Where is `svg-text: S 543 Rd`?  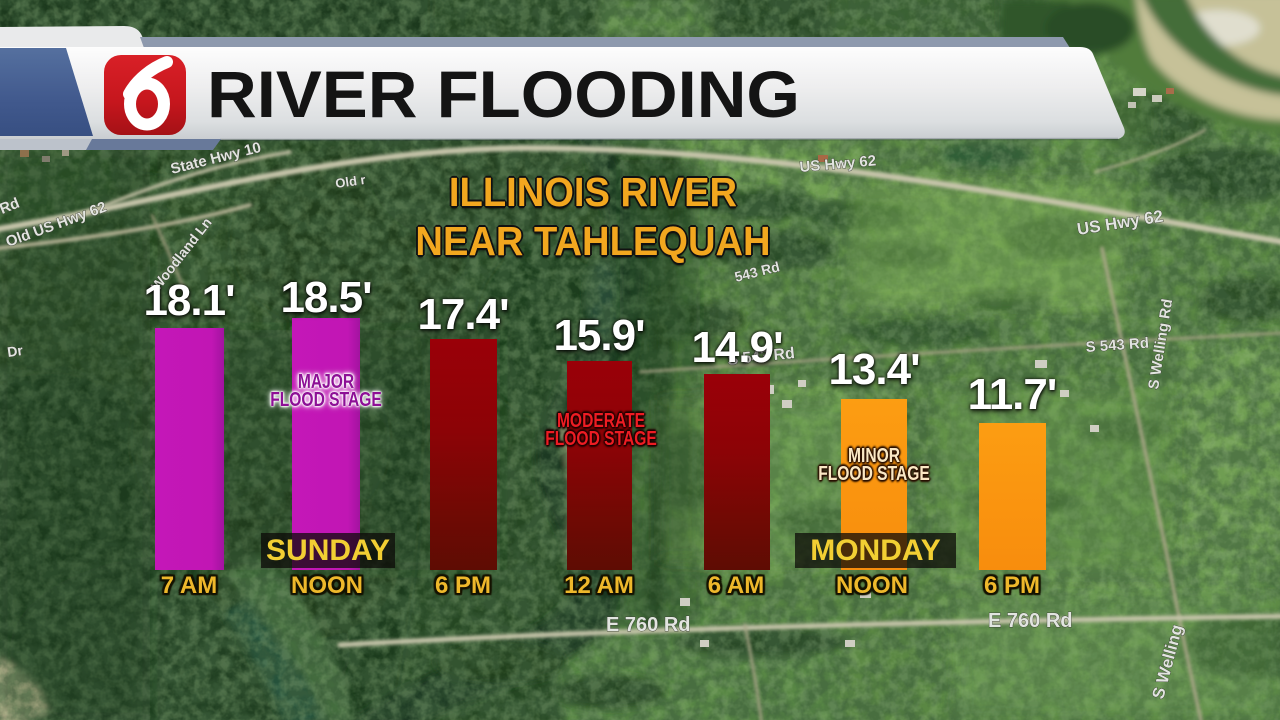
svg-text: S 543 Rd is located at coordinates (1117, 345).